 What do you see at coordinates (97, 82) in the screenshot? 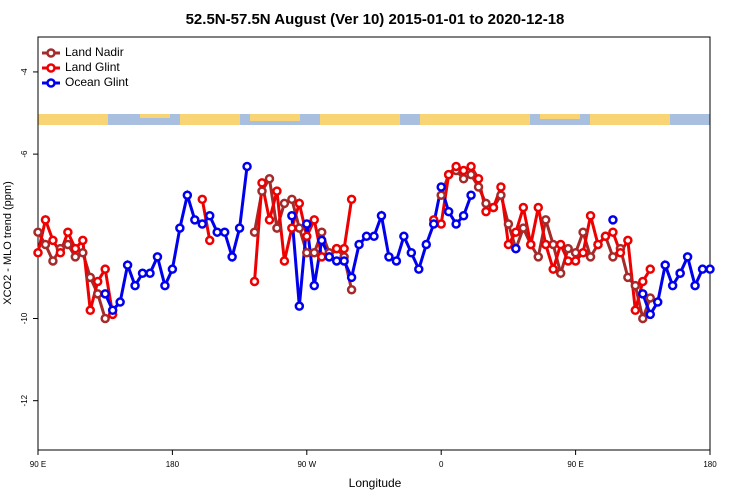
I see `legend-label: Ocean Glint` at bounding box center [97, 82].